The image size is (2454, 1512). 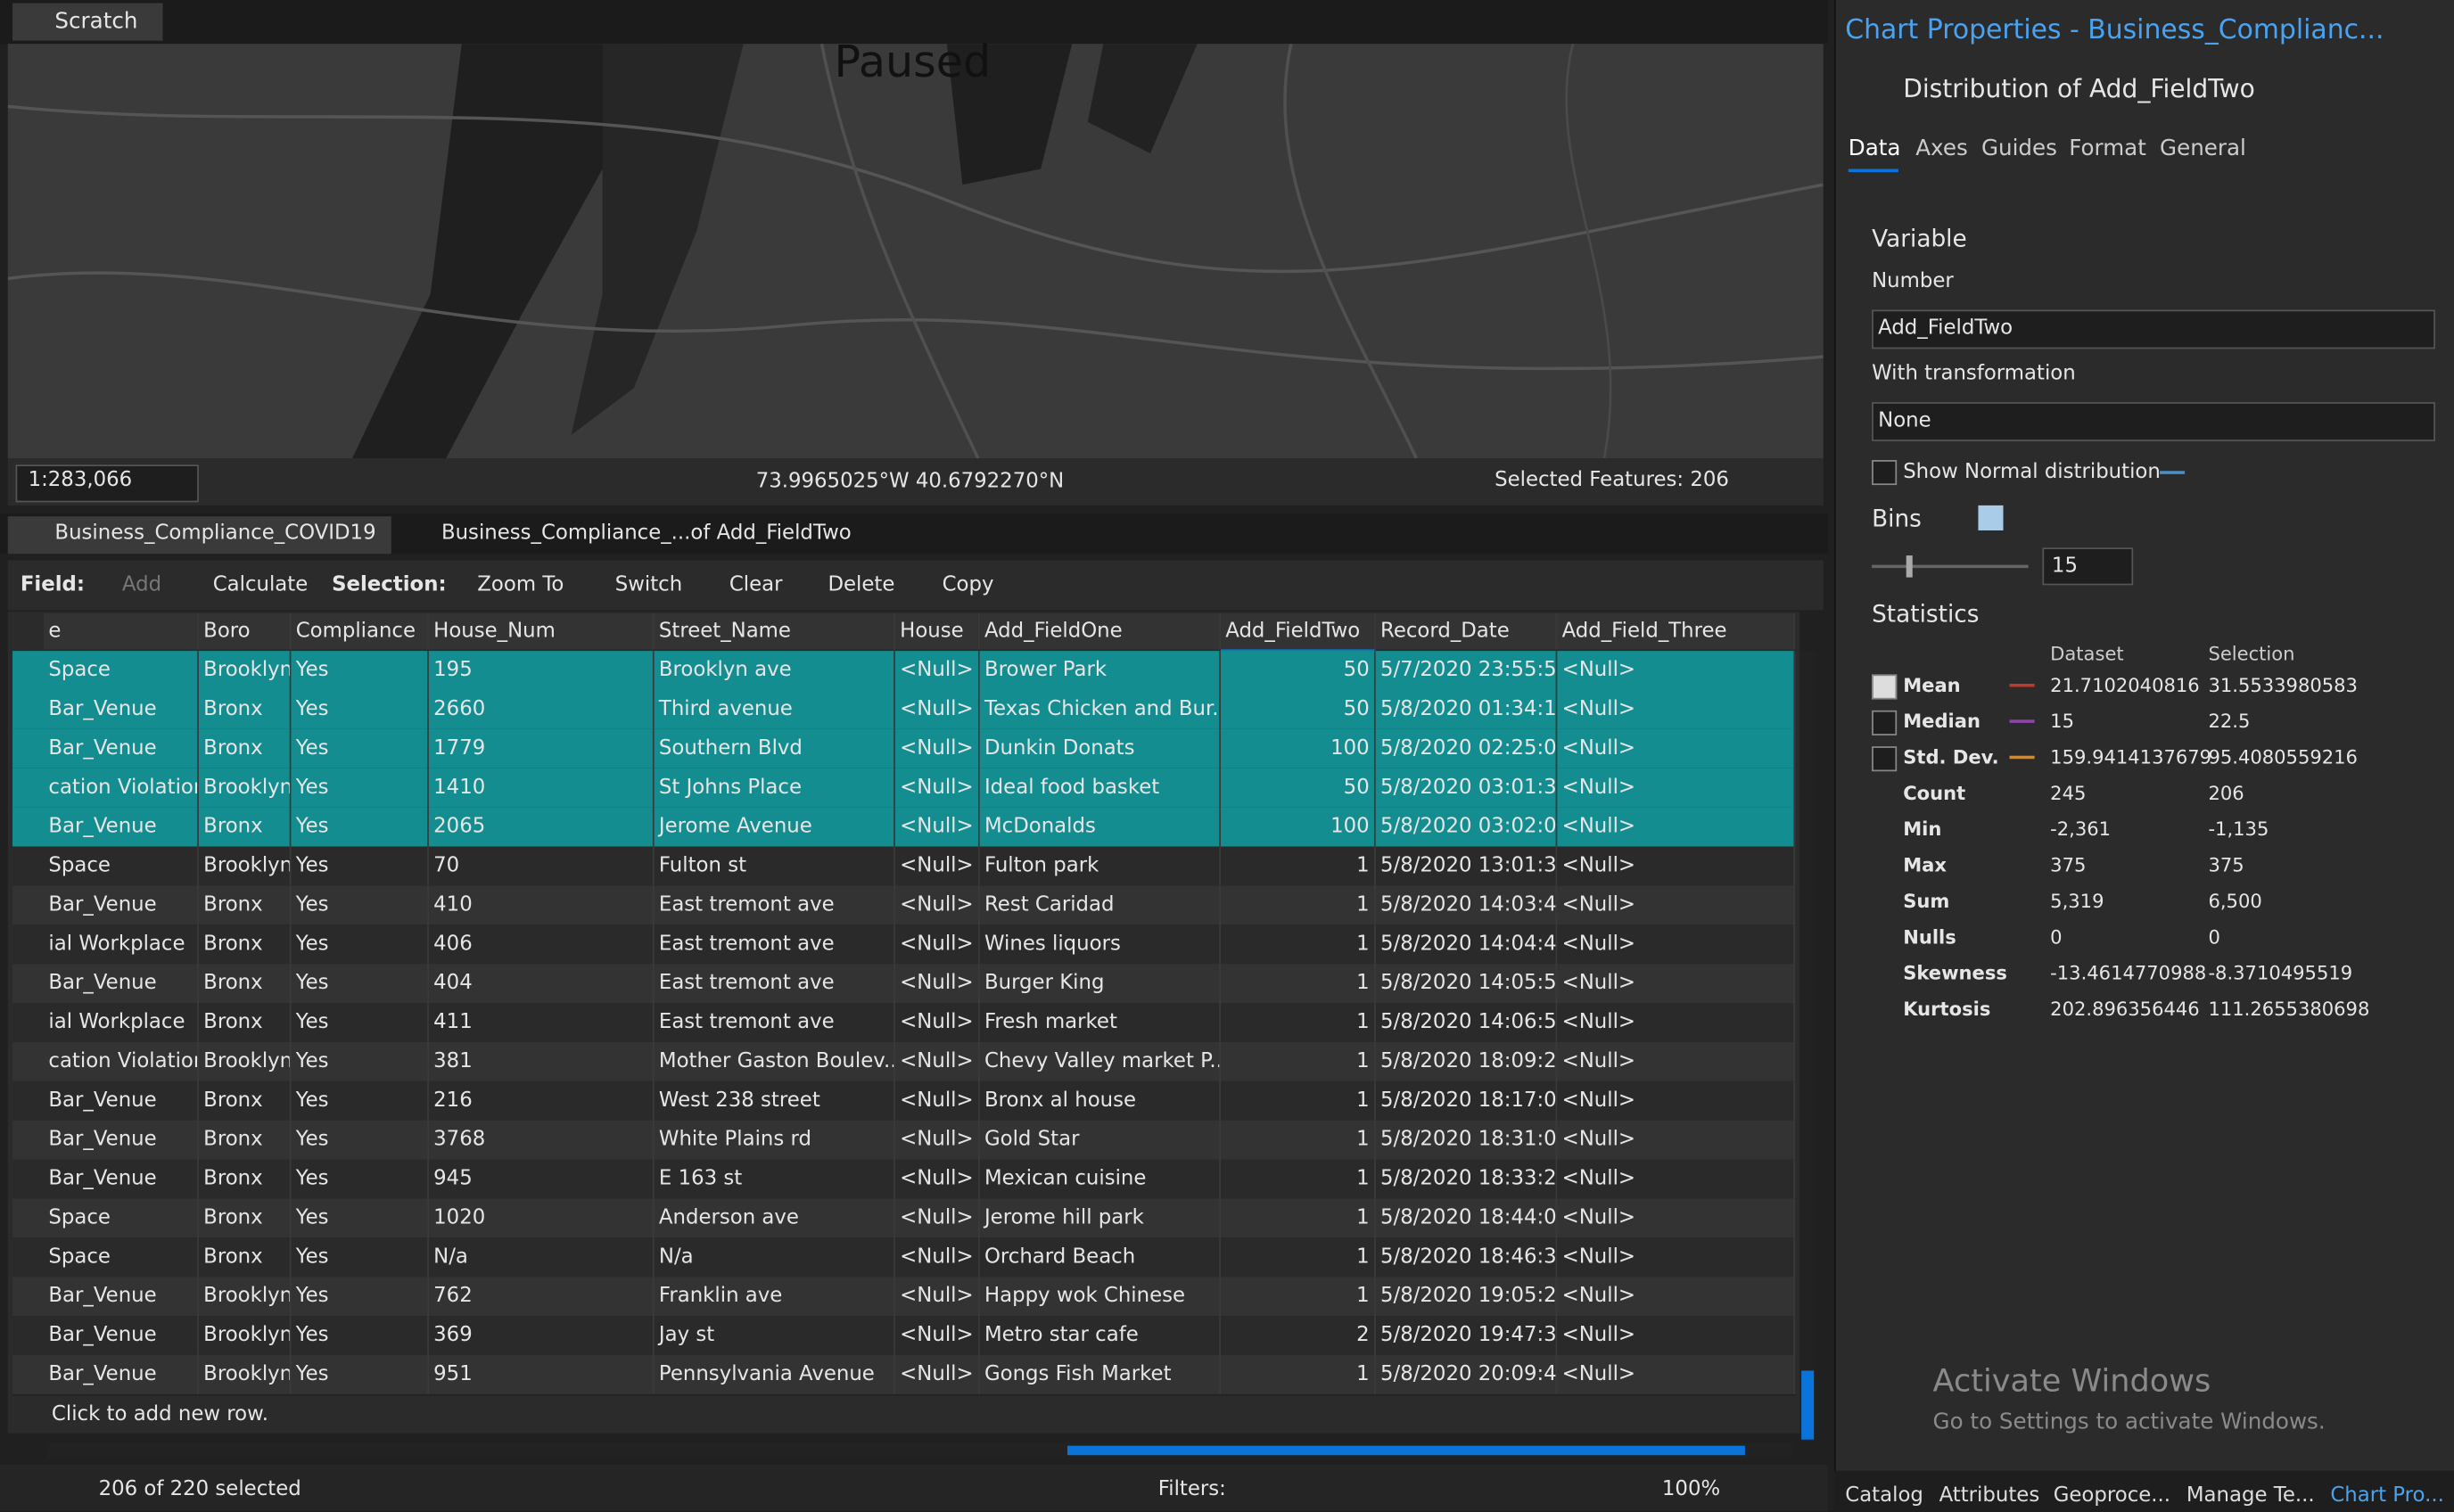 What do you see at coordinates (1467, 827) in the screenshot?
I see `table-cell: 5/8/2020 03:02:01` at bounding box center [1467, 827].